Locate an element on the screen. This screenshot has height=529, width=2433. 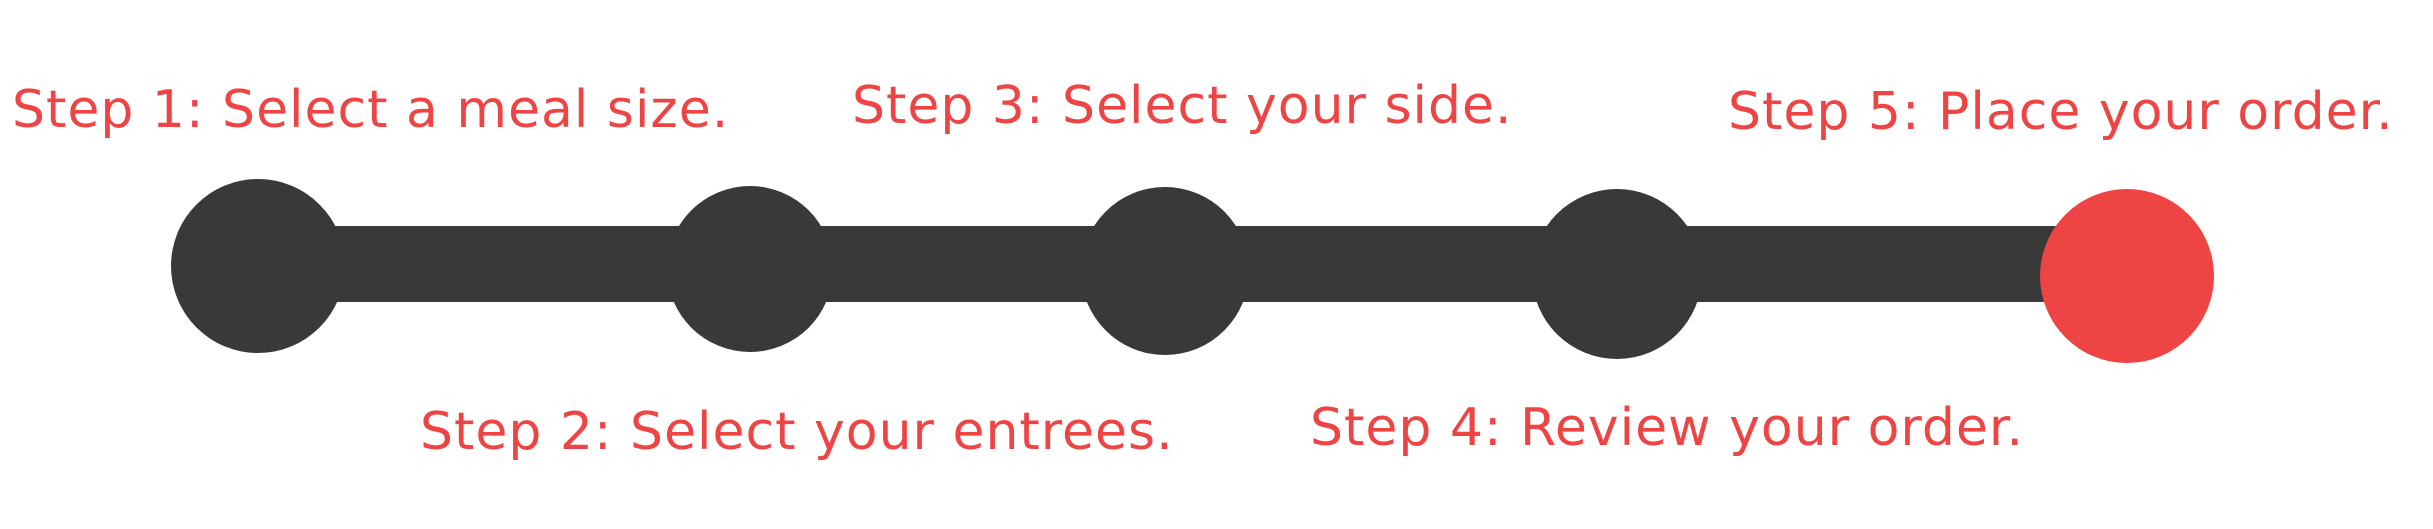
step-label-5: Step 5: Place your order. is located at coordinates (2061, 112).